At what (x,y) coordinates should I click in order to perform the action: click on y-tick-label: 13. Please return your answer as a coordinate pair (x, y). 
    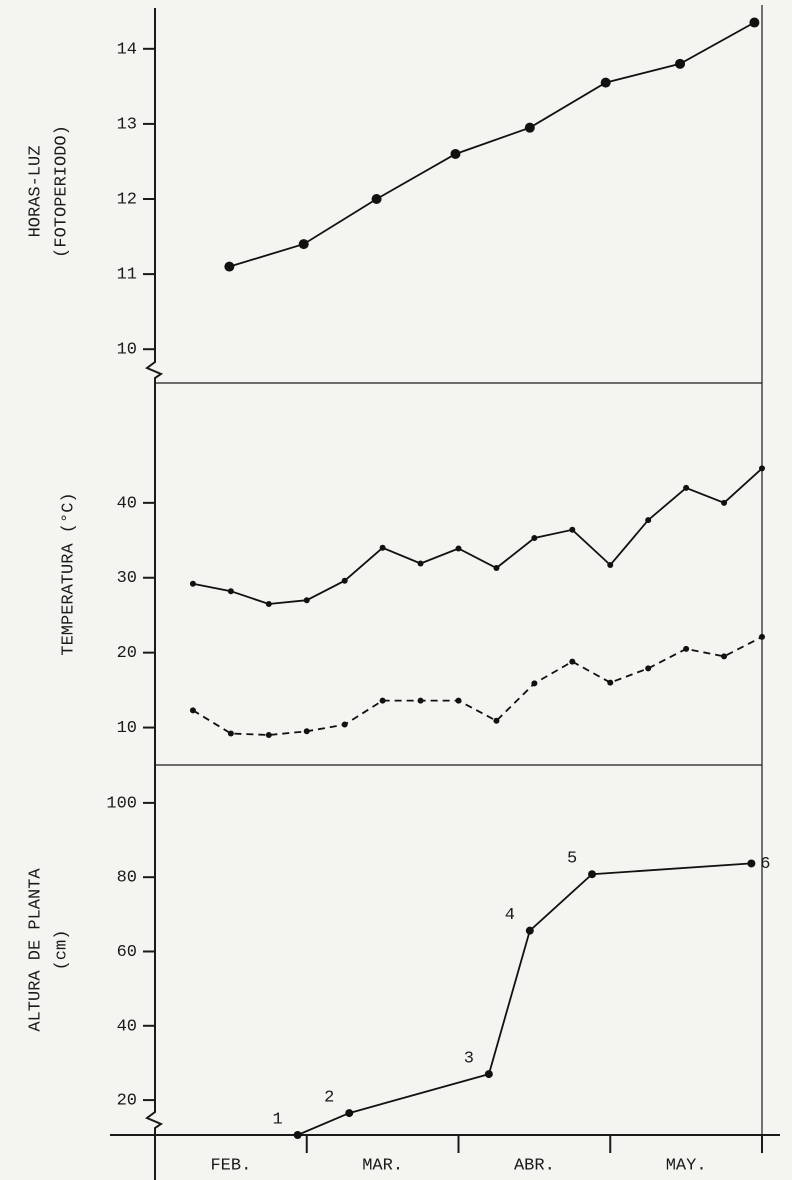
    Looking at the image, I should click on (127, 124).